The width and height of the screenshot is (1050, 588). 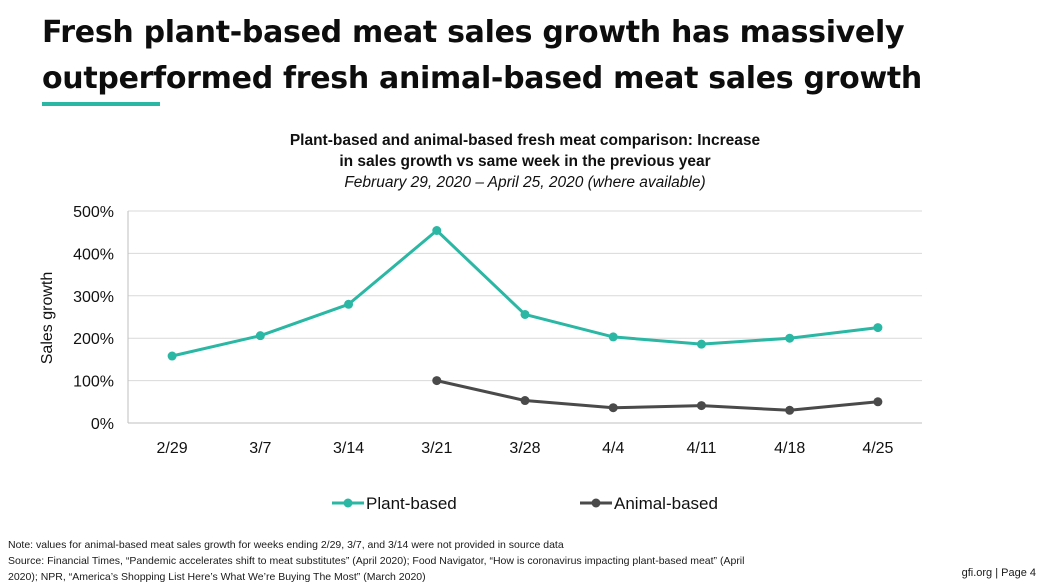 I want to click on chart-legend: Plant-based Animal-based, so click(x=525, y=503).